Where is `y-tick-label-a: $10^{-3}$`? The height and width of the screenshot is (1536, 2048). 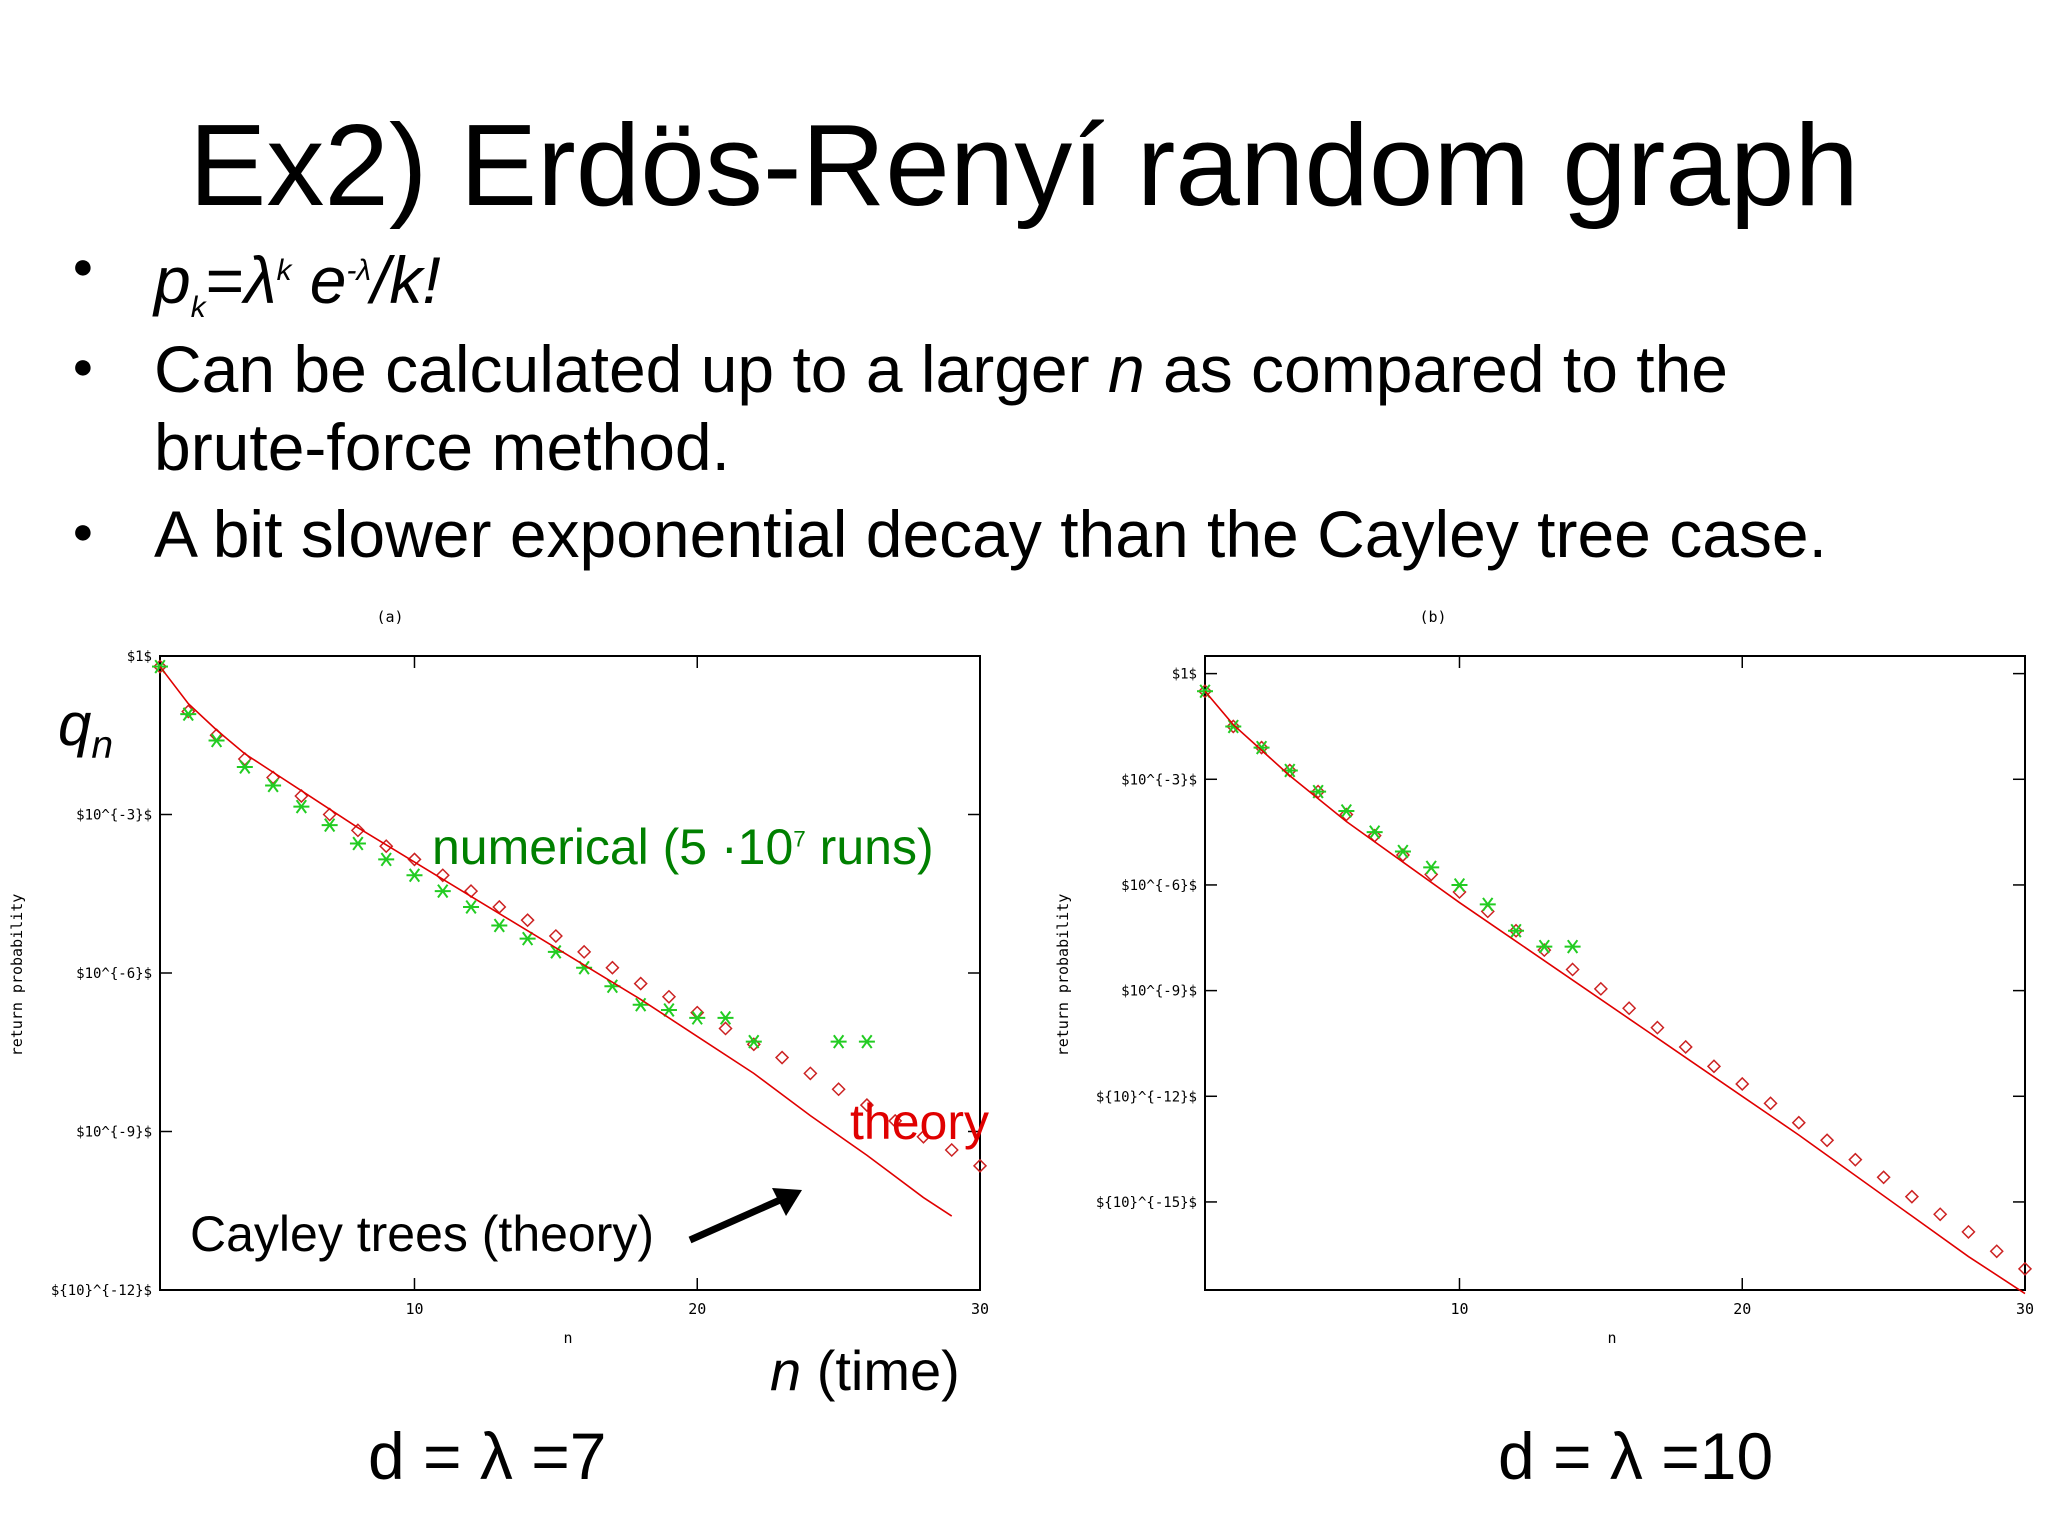
y-tick-label-a: $10^{-3}$ is located at coordinates (114, 816).